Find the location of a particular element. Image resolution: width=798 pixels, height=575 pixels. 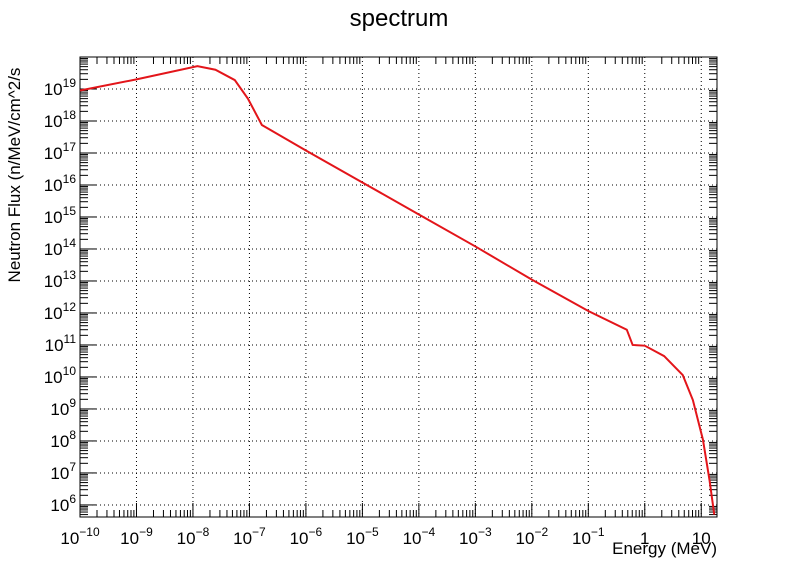

x-axis-label: Energy (MeV) is located at coordinates (664, 548).